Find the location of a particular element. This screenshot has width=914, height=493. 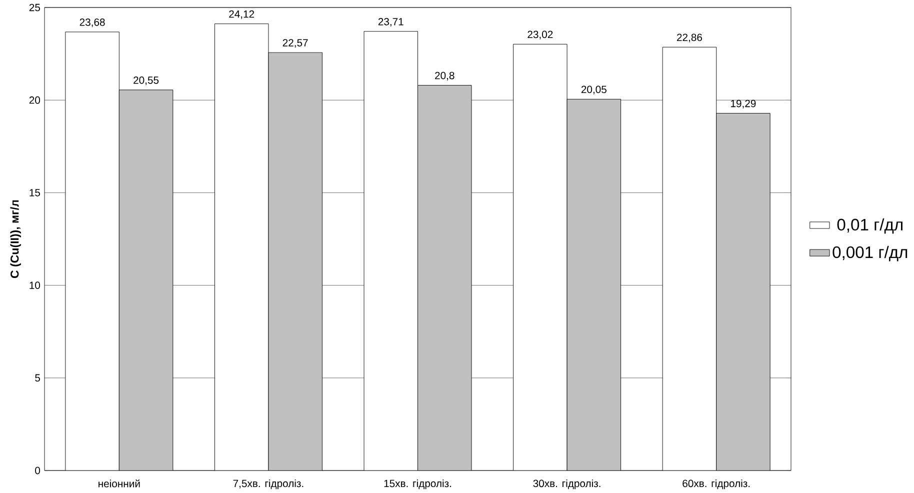

data-label: 19,29 is located at coordinates (743, 104).